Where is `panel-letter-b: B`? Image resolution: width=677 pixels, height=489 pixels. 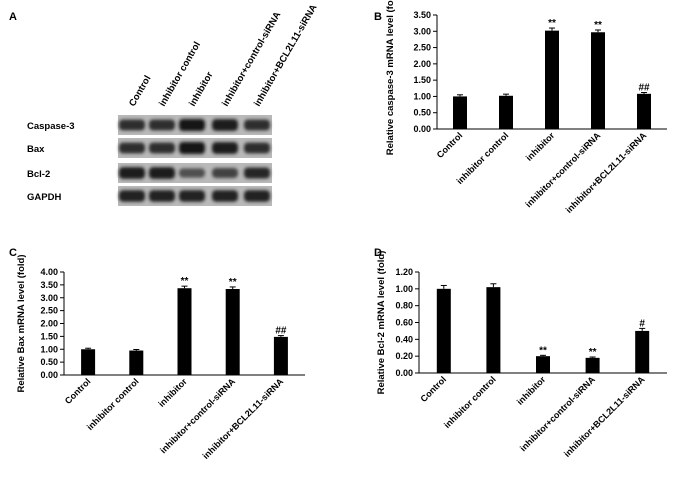 panel-letter-b: B is located at coordinates (378, 17).